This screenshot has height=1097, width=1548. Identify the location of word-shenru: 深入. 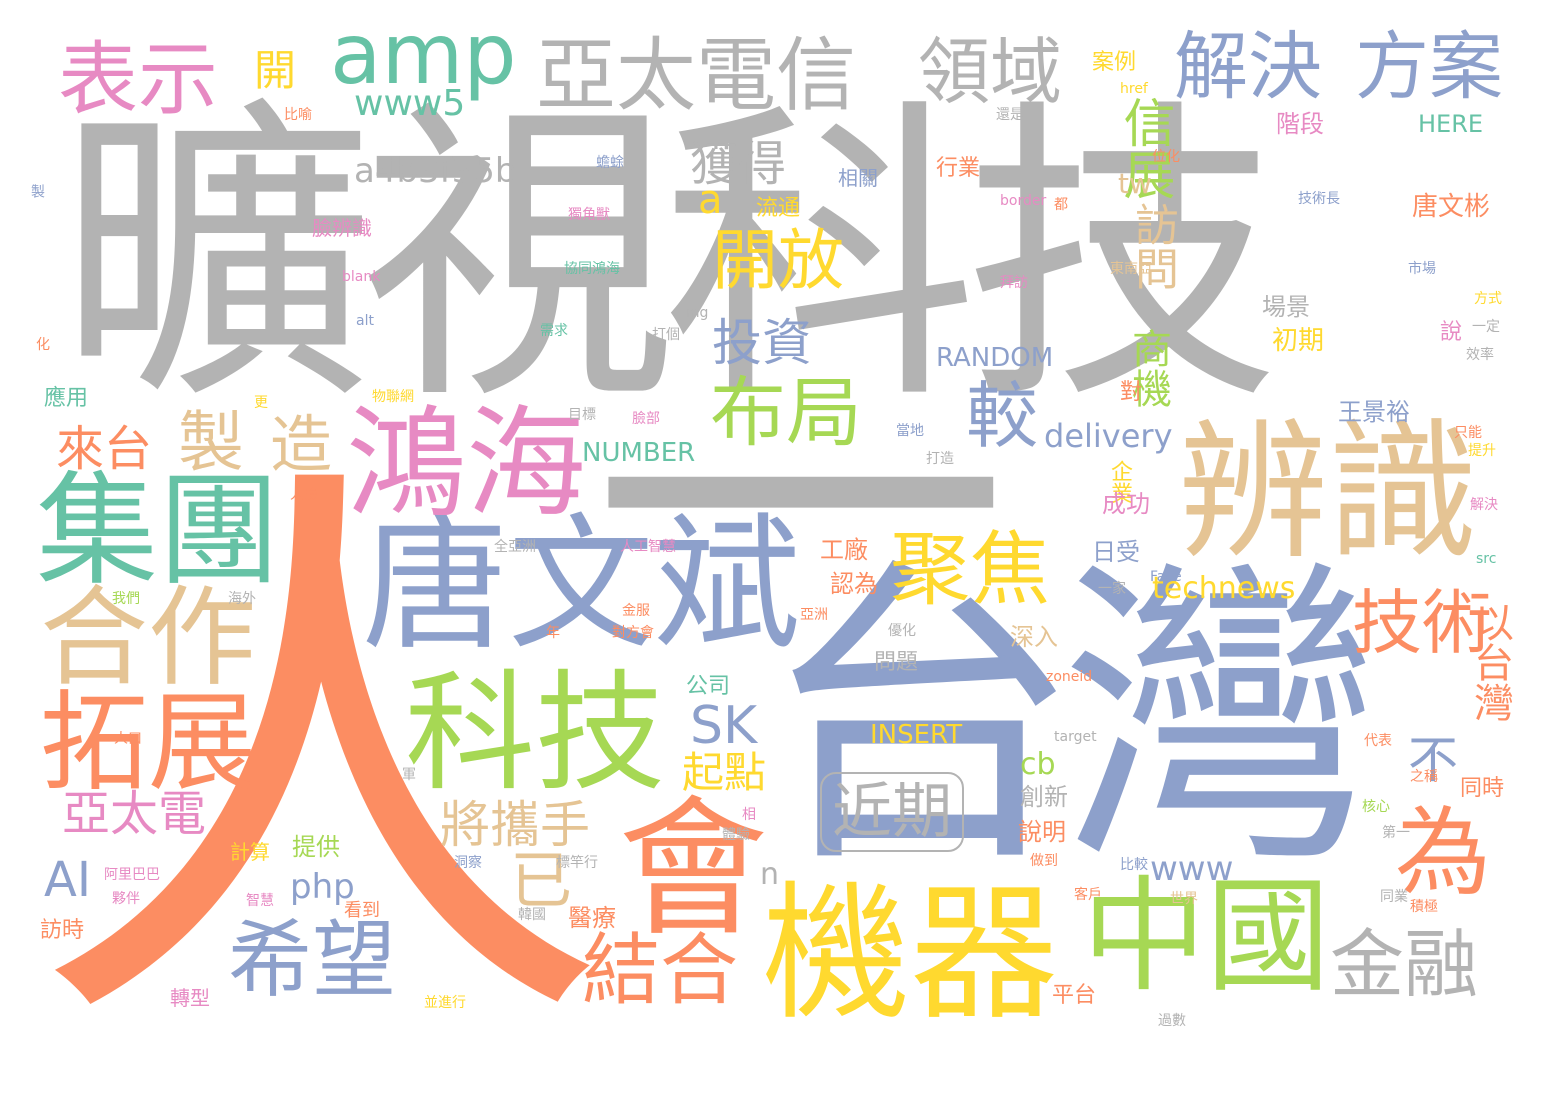
(1034, 637).